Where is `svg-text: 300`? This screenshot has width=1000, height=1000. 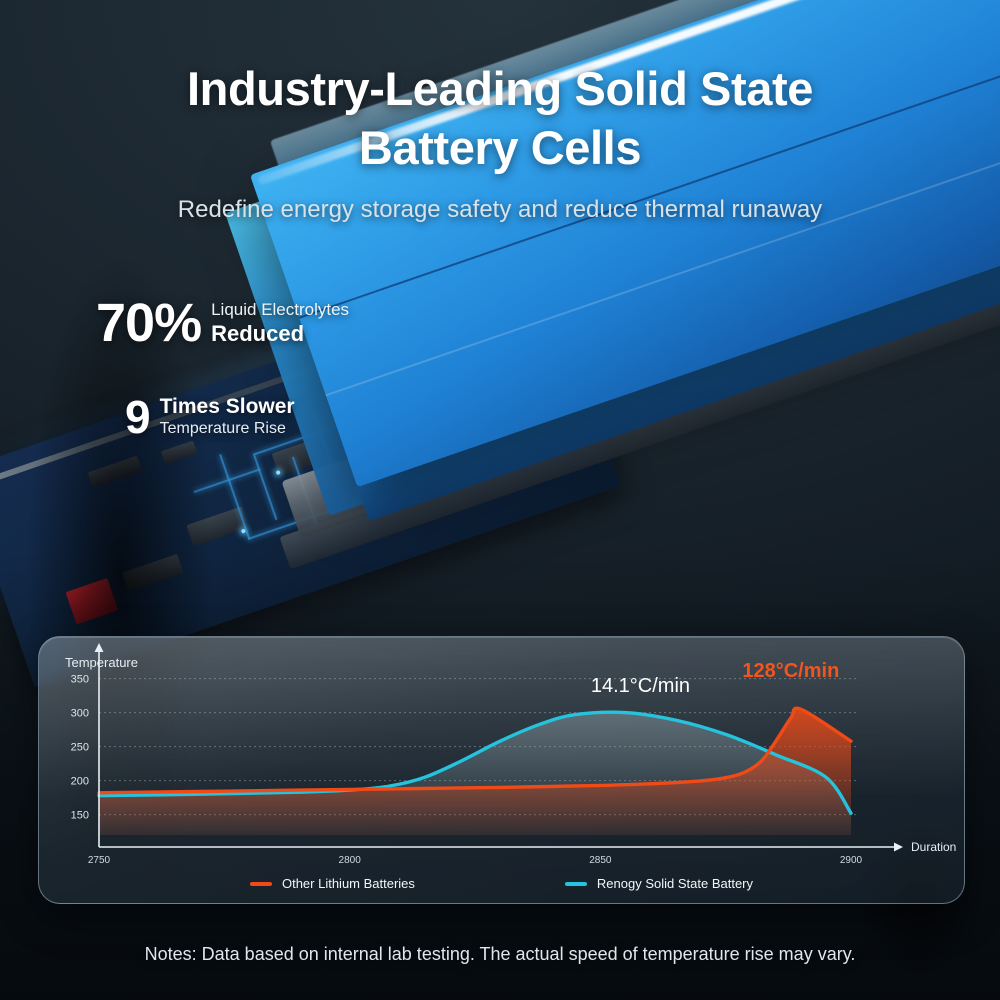
svg-text: 300 is located at coordinates (80, 714).